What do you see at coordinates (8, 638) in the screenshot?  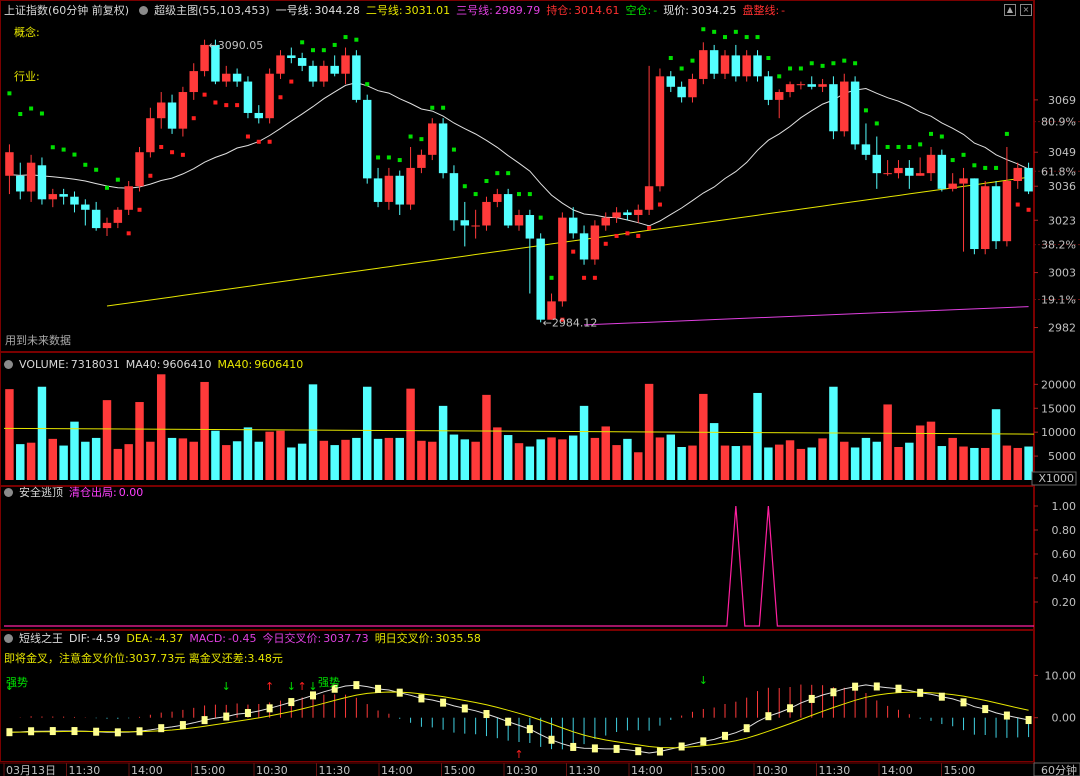 I see `macd-toggle-icon` at bounding box center [8, 638].